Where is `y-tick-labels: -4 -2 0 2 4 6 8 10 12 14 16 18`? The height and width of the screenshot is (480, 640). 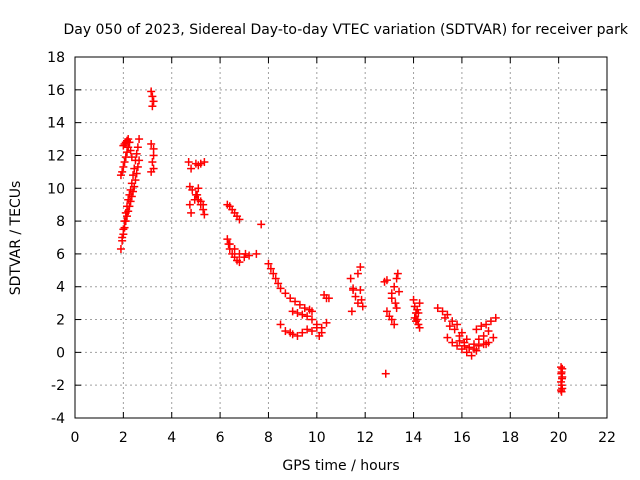
y-tick-labels: -4 -2 0 2 4 6 8 10 12 14 16 18 is located at coordinates (56, 238).